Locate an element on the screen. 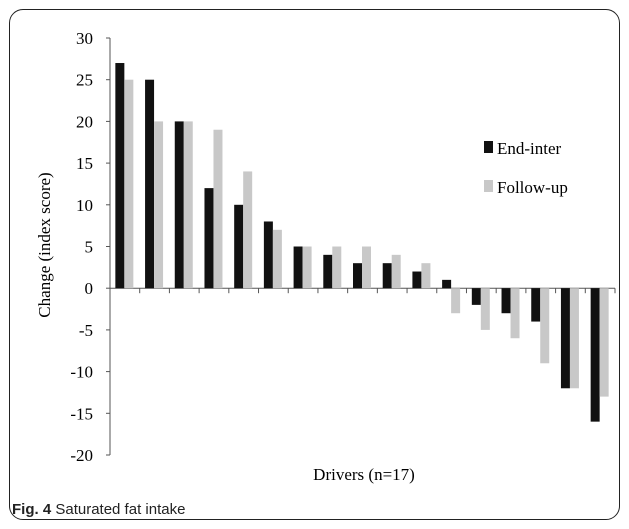 This screenshot has width=629, height=529. y-tick-label: 25 is located at coordinates (84, 80).